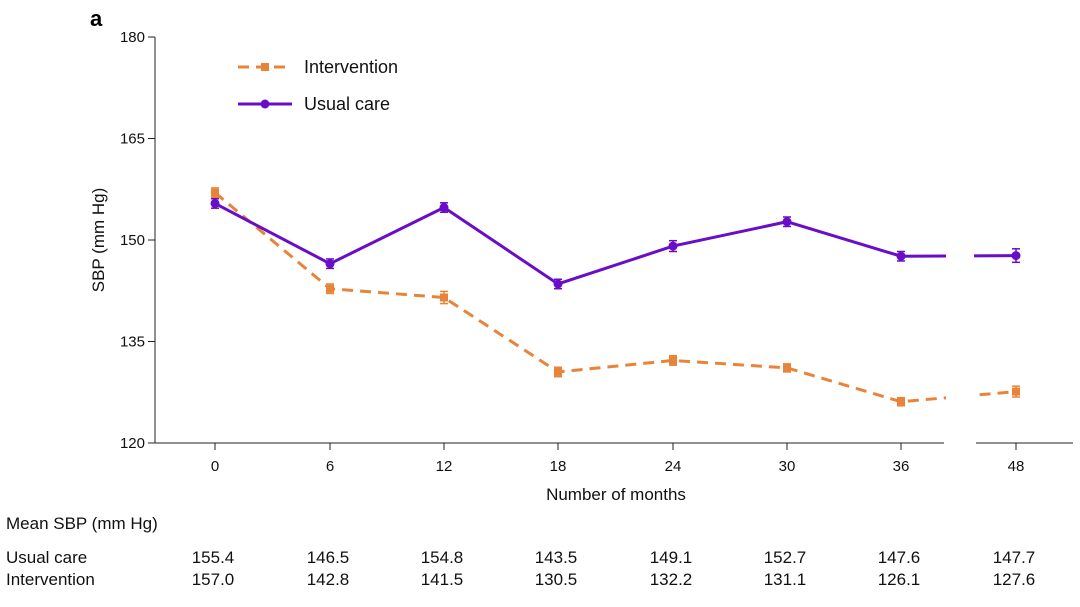  Describe the element at coordinates (556, 557) in the screenshot. I see `table-cell: 143.5` at that location.